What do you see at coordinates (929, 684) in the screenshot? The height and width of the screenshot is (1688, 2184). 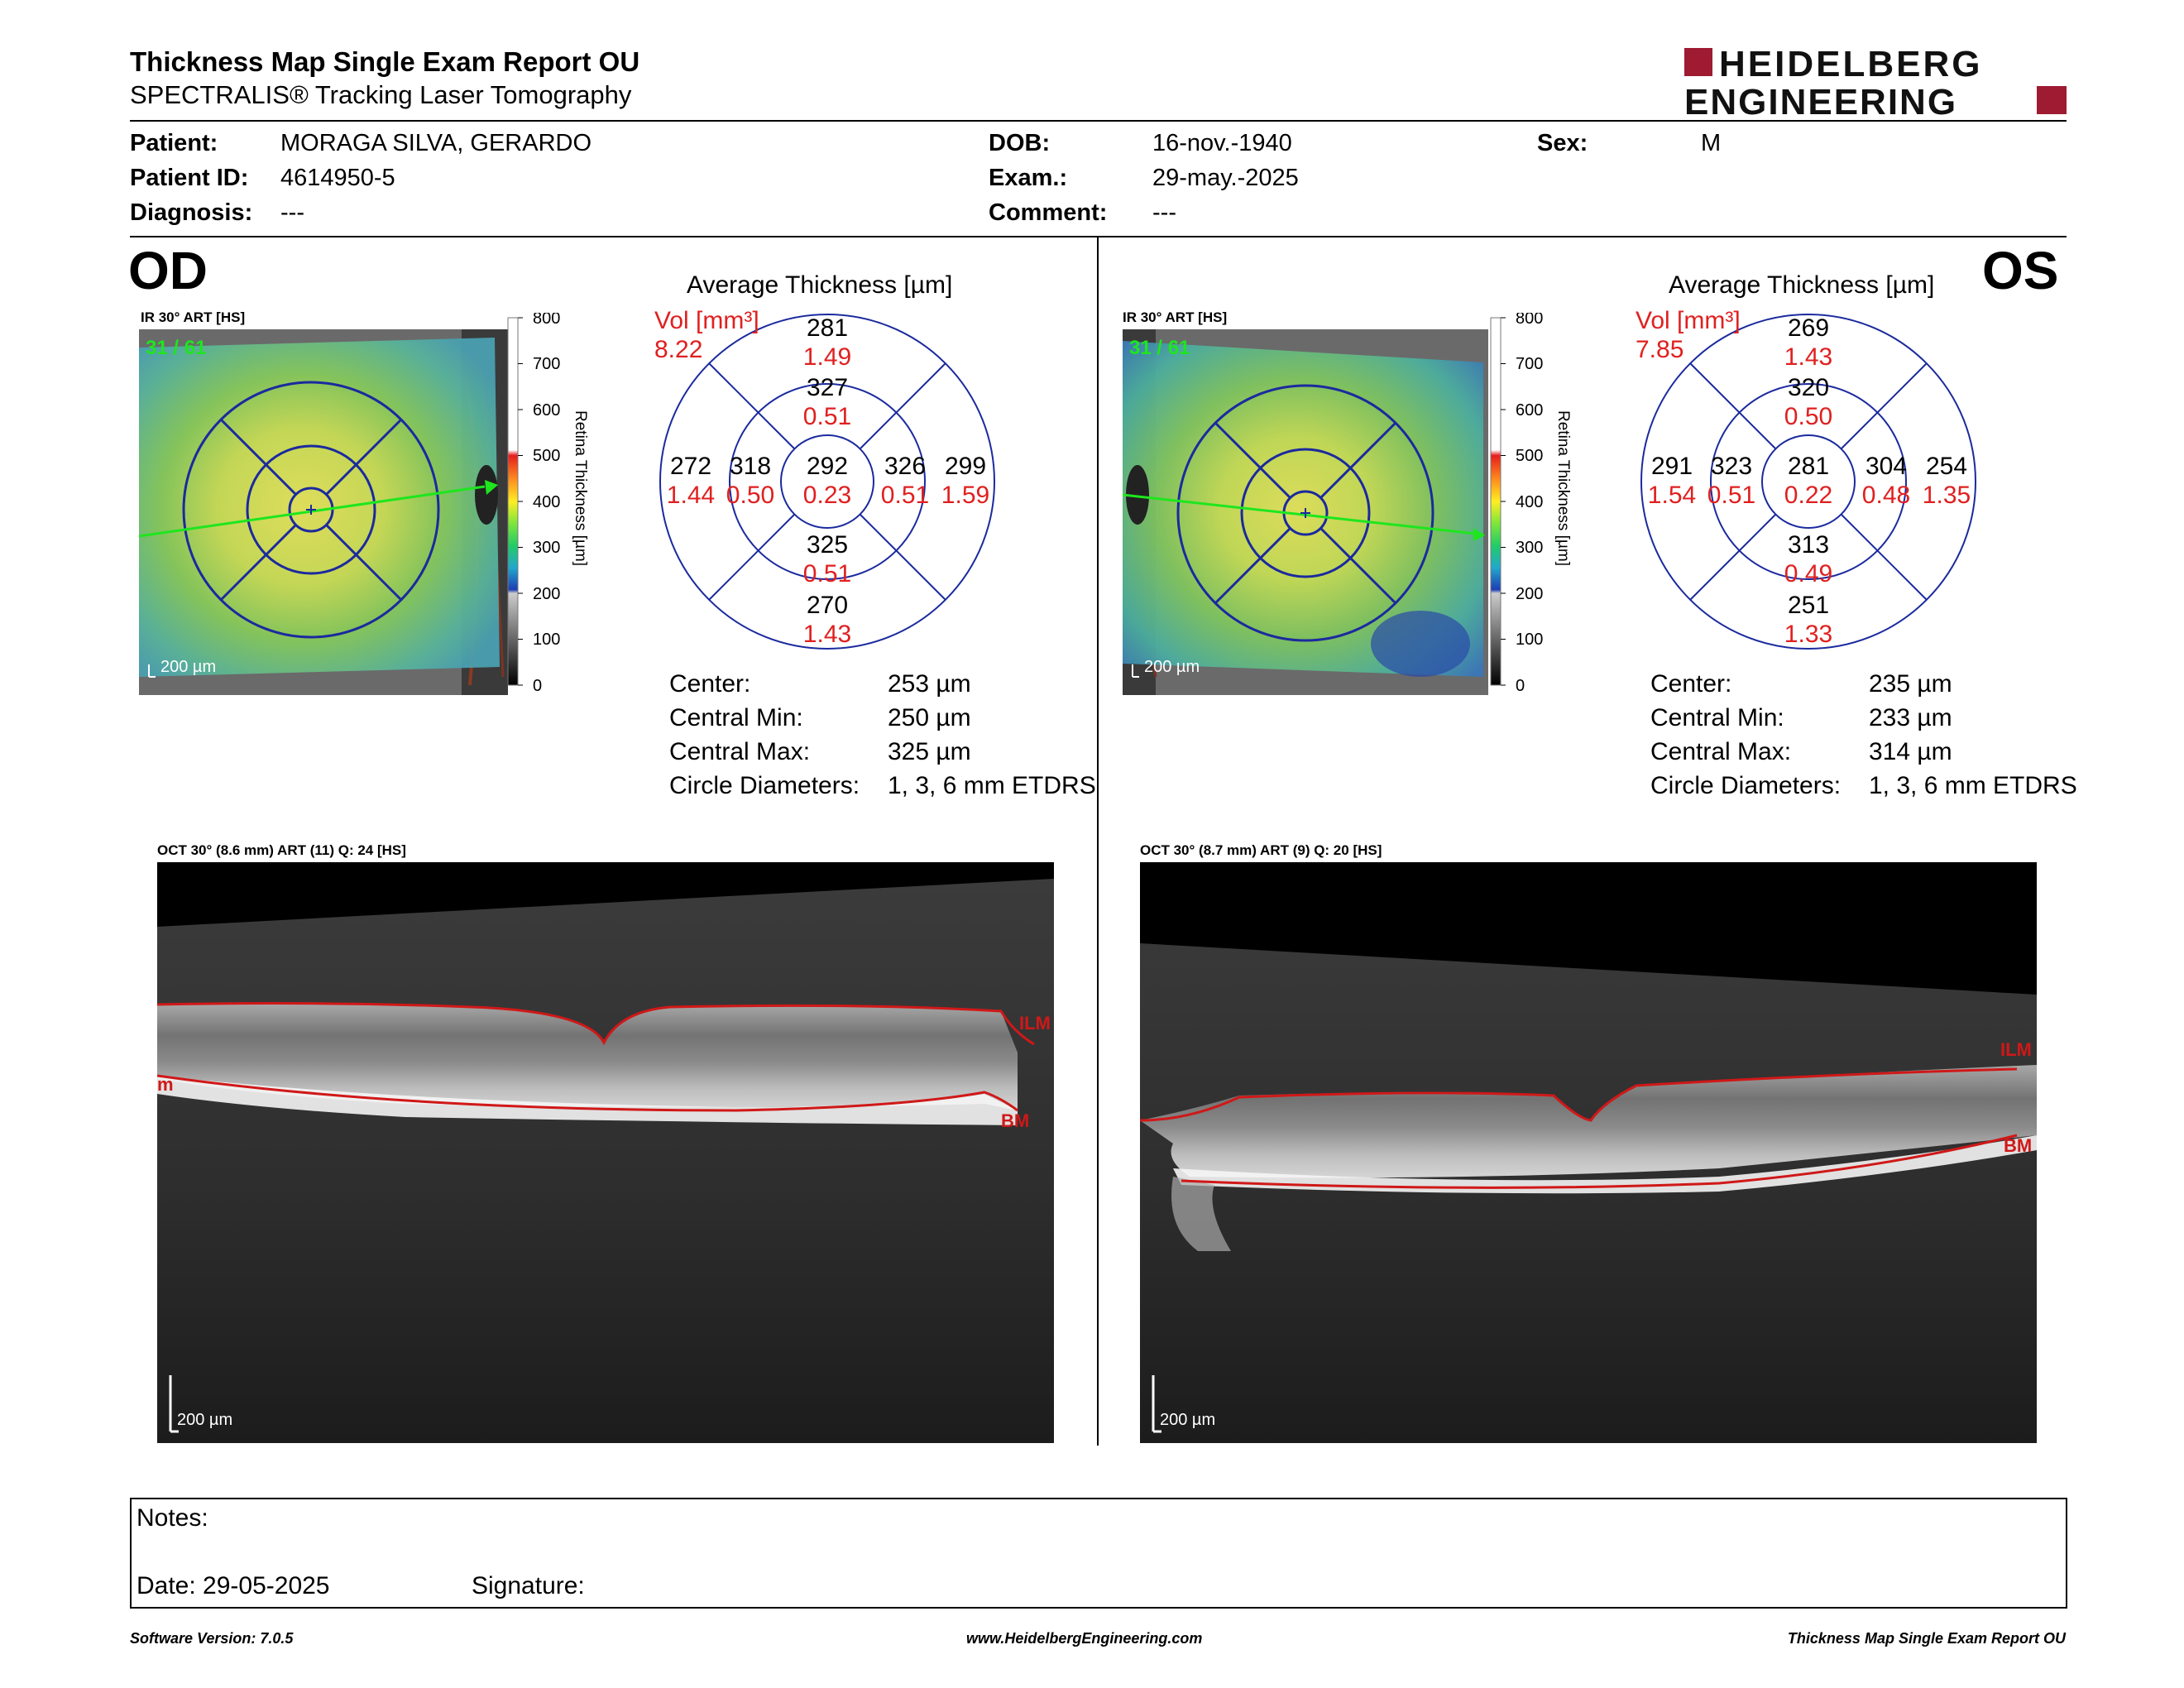 I see `od-center-value: 253 µm` at bounding box center [929, 684].